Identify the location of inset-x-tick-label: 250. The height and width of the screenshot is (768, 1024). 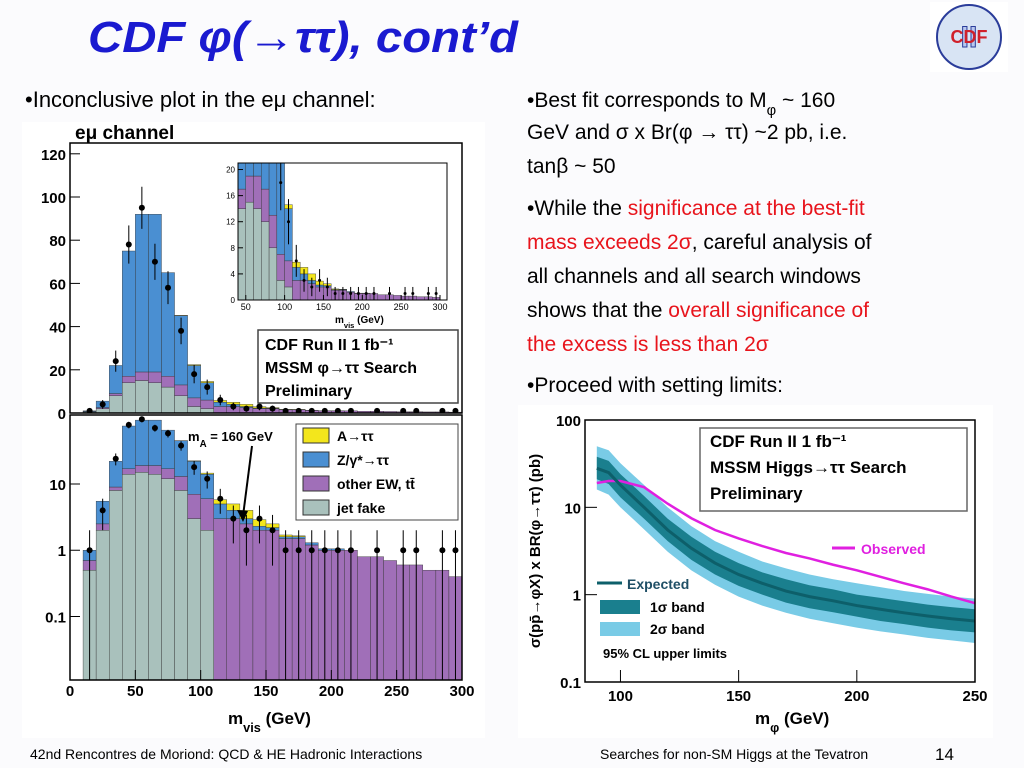
(401, 307).